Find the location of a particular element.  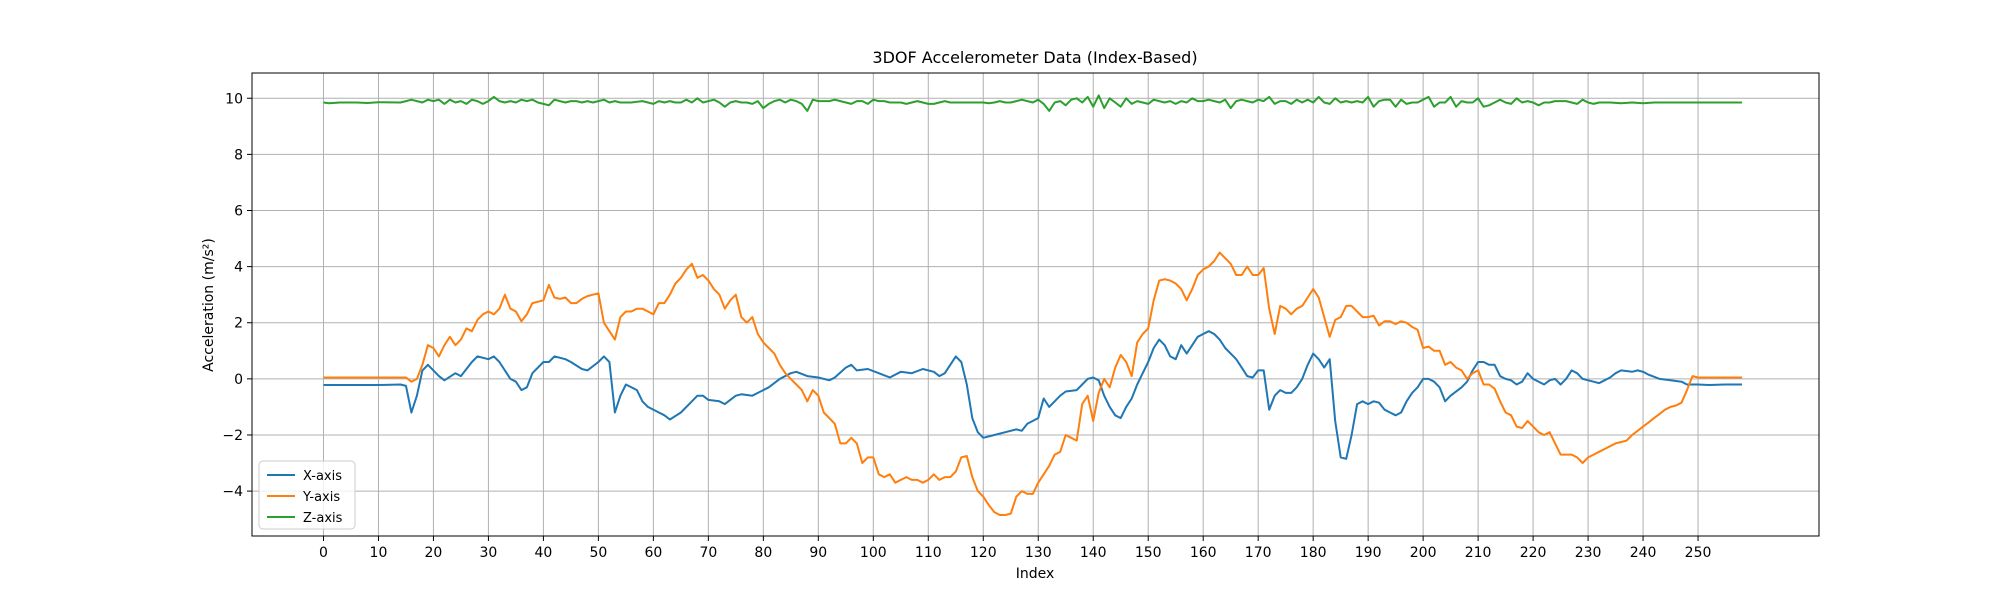

x-tick-label: 50 is located at coordinates (598, 553).